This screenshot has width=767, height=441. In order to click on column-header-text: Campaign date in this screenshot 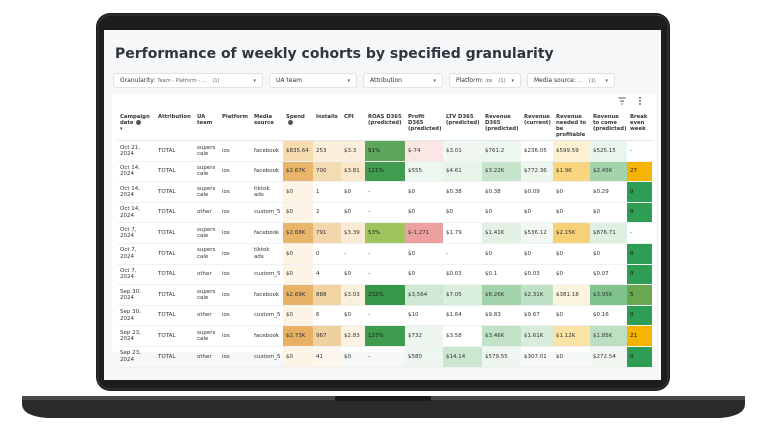, I will do `click(135, 120)`.